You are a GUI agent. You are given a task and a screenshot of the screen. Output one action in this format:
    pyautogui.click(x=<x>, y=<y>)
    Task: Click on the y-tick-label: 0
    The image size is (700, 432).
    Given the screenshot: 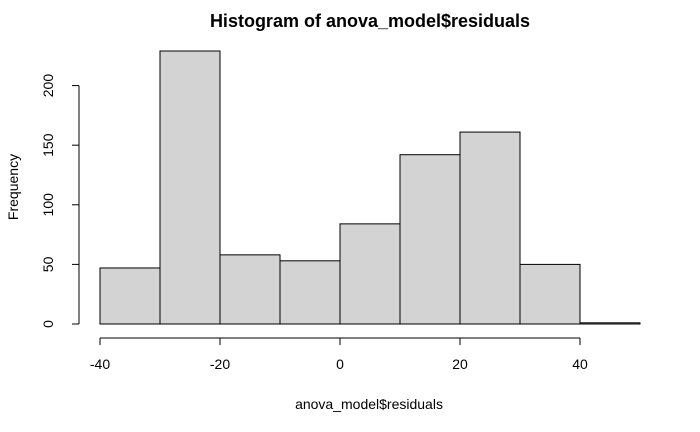 What is the action you would take?
    pyautogui.click(x=48, y=324)
    